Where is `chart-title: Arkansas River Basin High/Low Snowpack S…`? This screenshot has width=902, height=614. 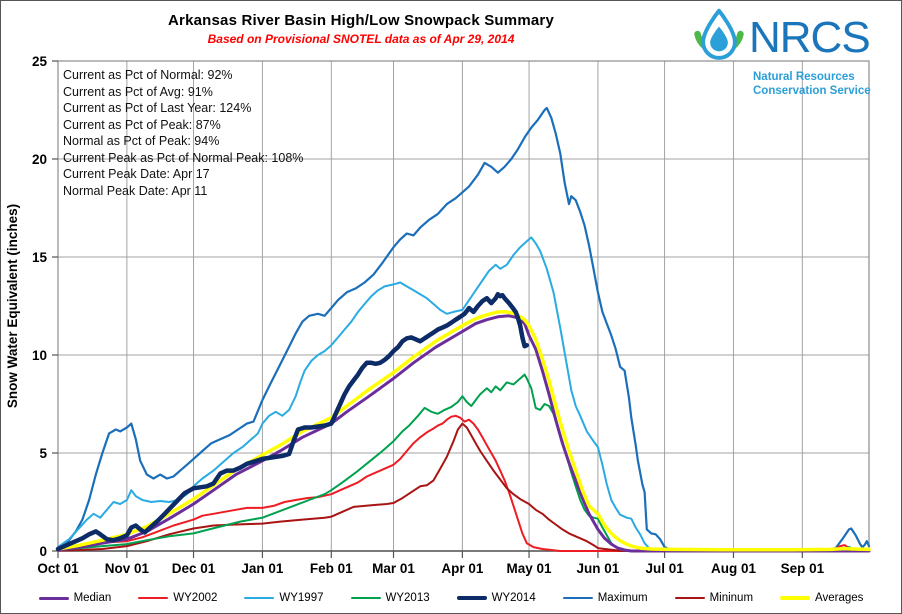
chart-title: Arkansas River Basin High/Low Snowpack S… is located at coordinates (361, 20).